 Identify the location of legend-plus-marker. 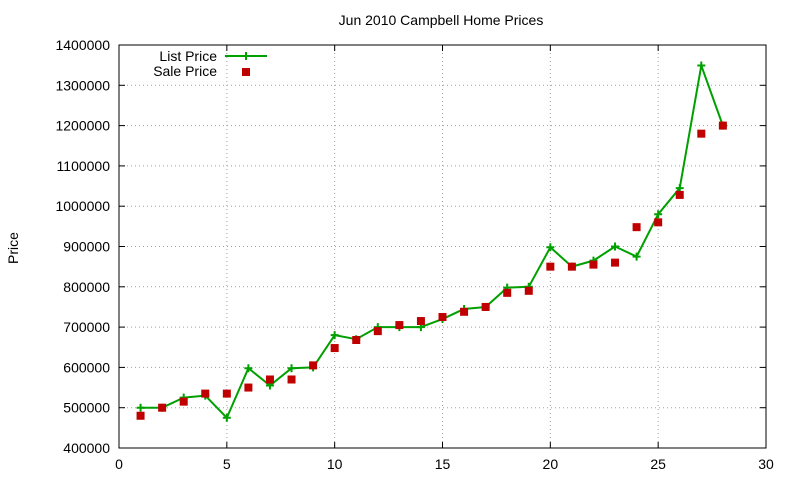
(246, 56).